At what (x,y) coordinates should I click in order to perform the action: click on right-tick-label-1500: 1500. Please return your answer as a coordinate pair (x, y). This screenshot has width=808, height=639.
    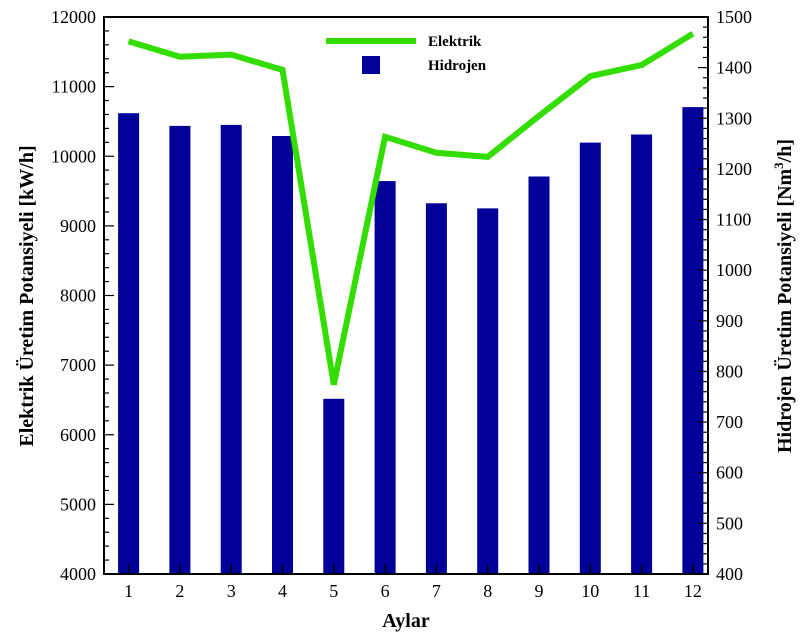
    Looking at the image, I should click on (734, 17).